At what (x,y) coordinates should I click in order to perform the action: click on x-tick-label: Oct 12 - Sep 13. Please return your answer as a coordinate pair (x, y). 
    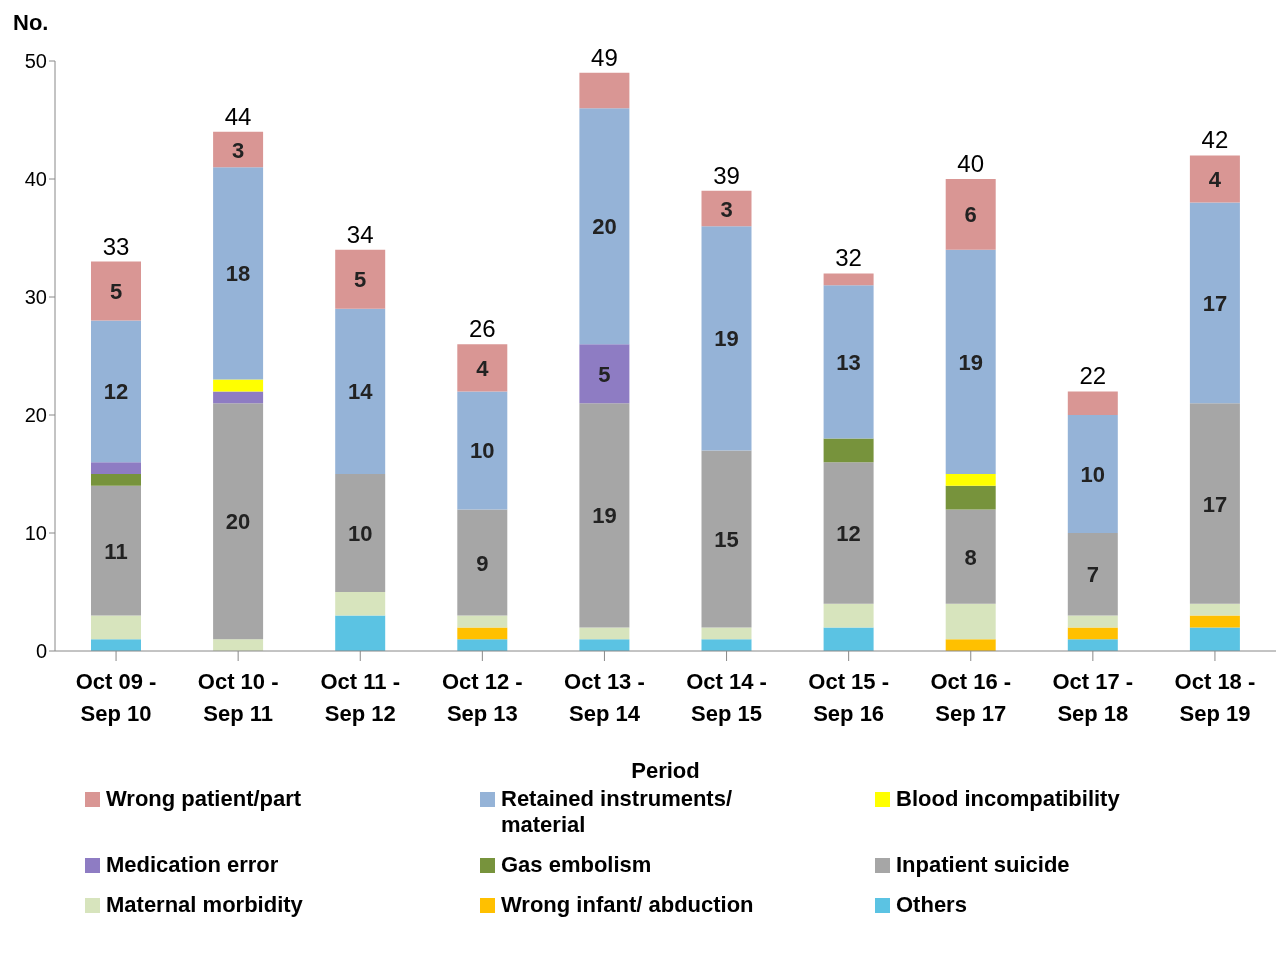
    Looking at the image, I should click on (482, 697).